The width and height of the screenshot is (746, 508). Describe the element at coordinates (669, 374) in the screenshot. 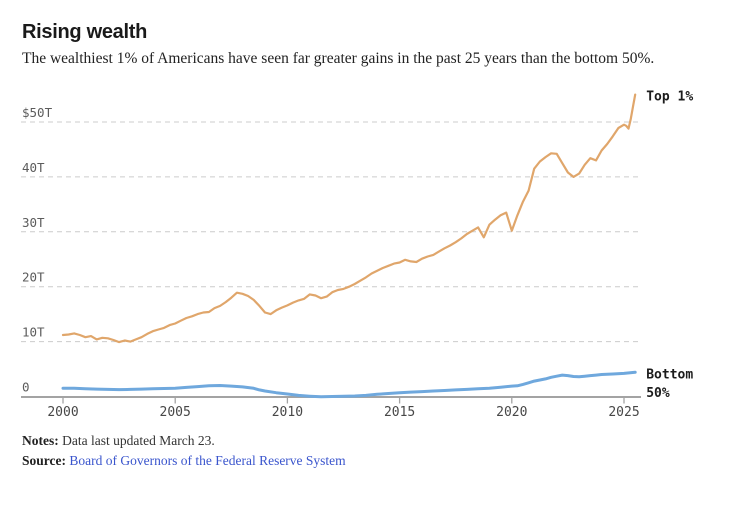

I see `series-label-bottom-50-1: Bottom` at that location.